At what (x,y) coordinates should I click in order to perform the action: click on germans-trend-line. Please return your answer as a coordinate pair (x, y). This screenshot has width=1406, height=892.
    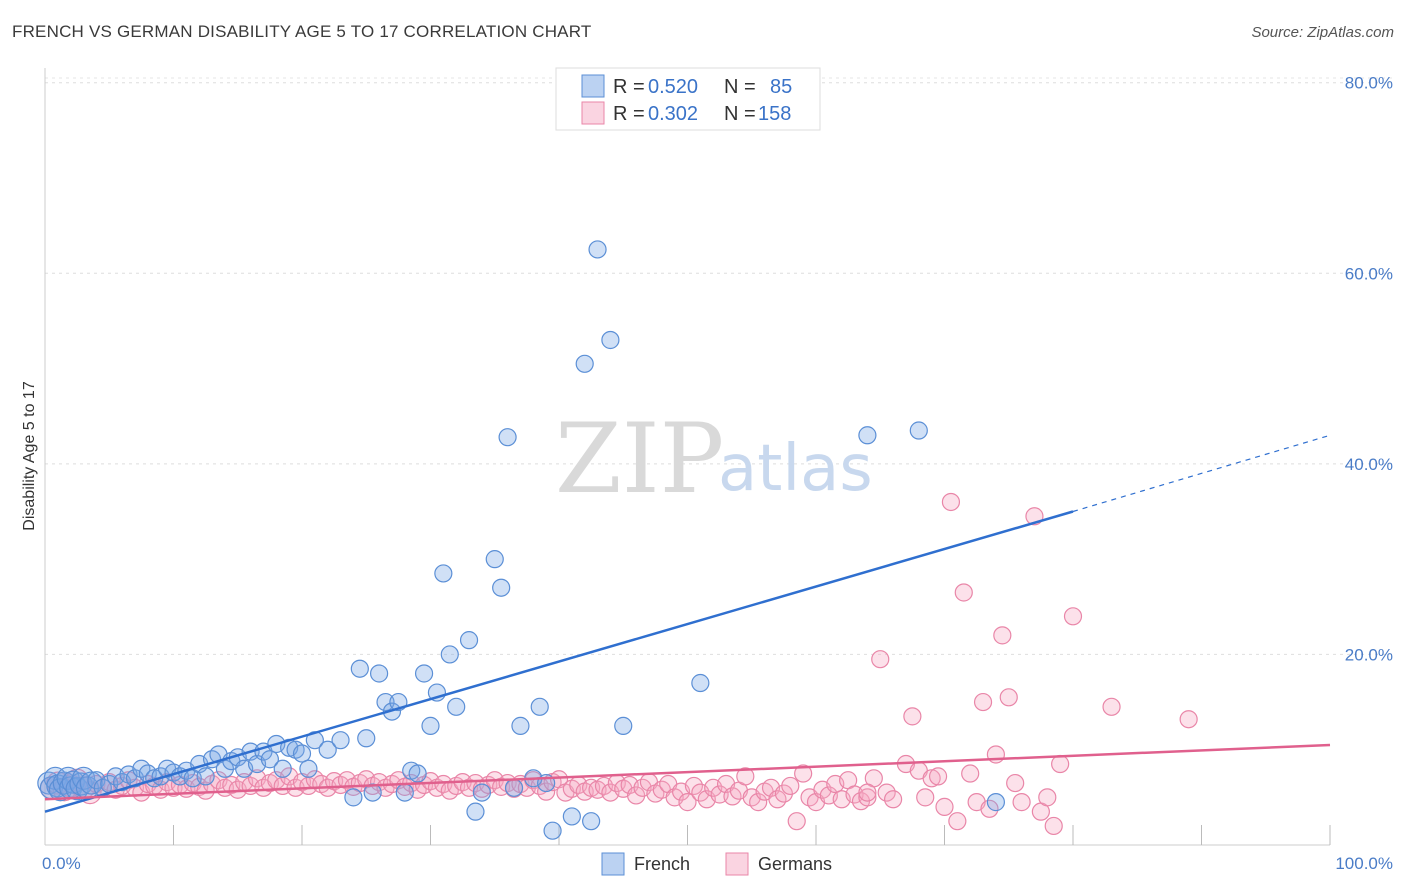
    Looking at the image, I should click on (687, 772).